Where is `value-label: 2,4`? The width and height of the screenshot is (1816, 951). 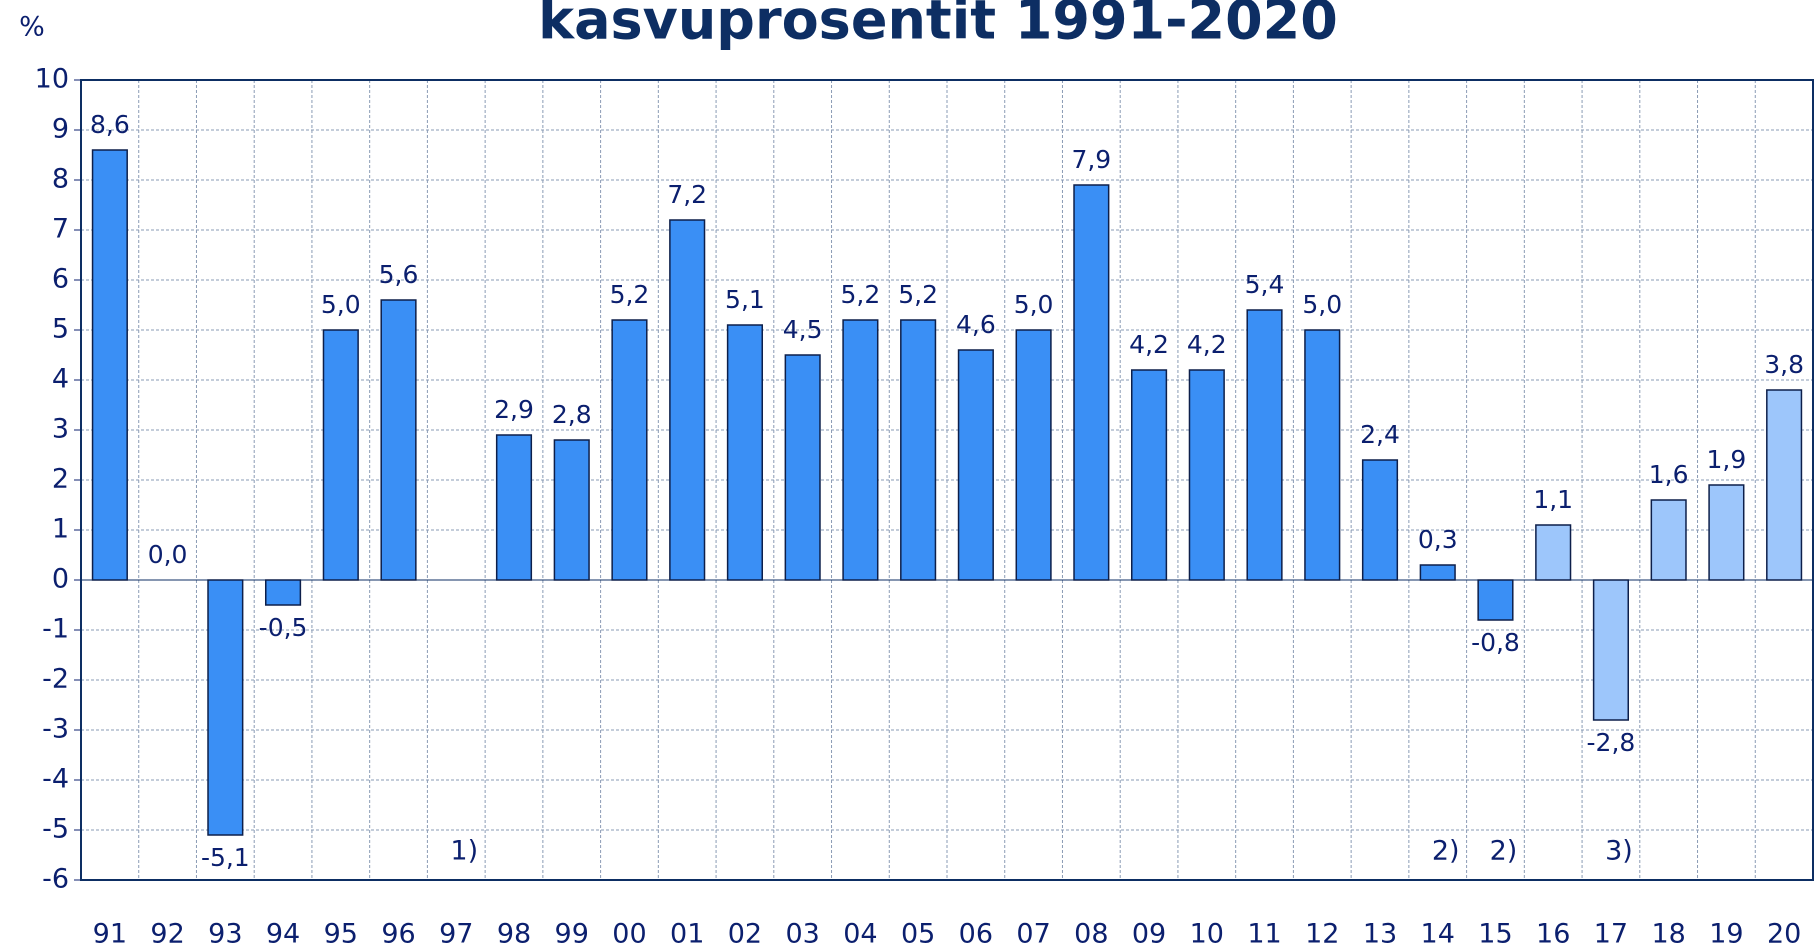 value-label: 2,4 is located at coordinates (1380, 434).